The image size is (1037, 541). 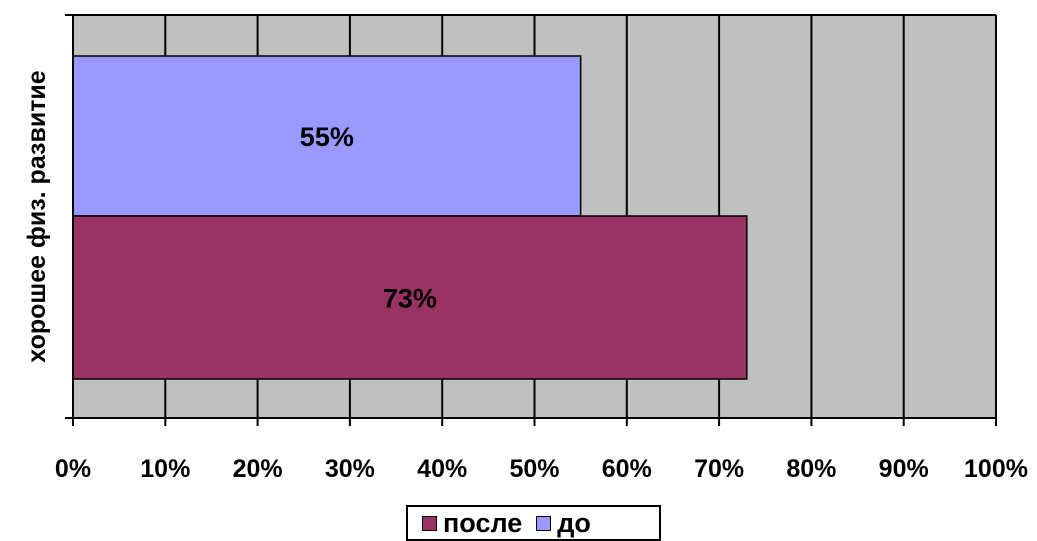 What do you see at coordinates (483, 522) in the screenshot?
I see `legend-label-after: после` at bounding box center [483, 522].